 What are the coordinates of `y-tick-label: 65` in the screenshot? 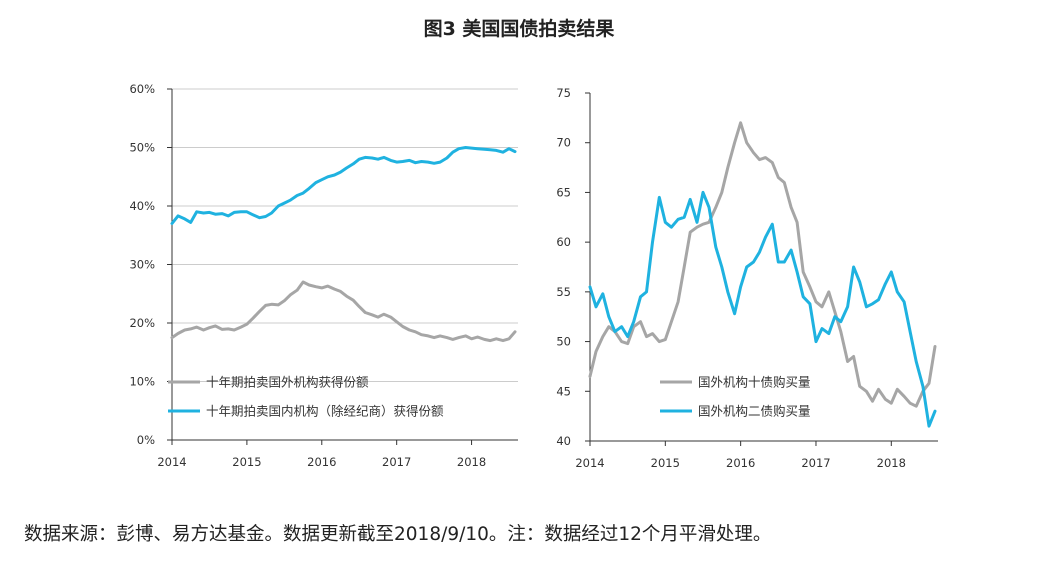 It's located at (563, 192).